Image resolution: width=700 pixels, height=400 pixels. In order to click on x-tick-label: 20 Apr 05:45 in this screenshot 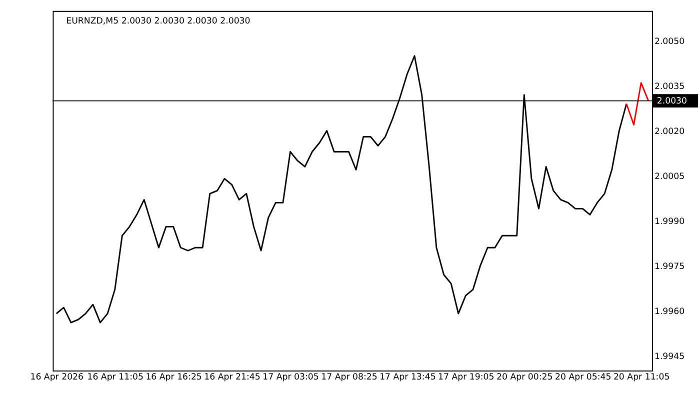, I will do `click(583, 377)`.